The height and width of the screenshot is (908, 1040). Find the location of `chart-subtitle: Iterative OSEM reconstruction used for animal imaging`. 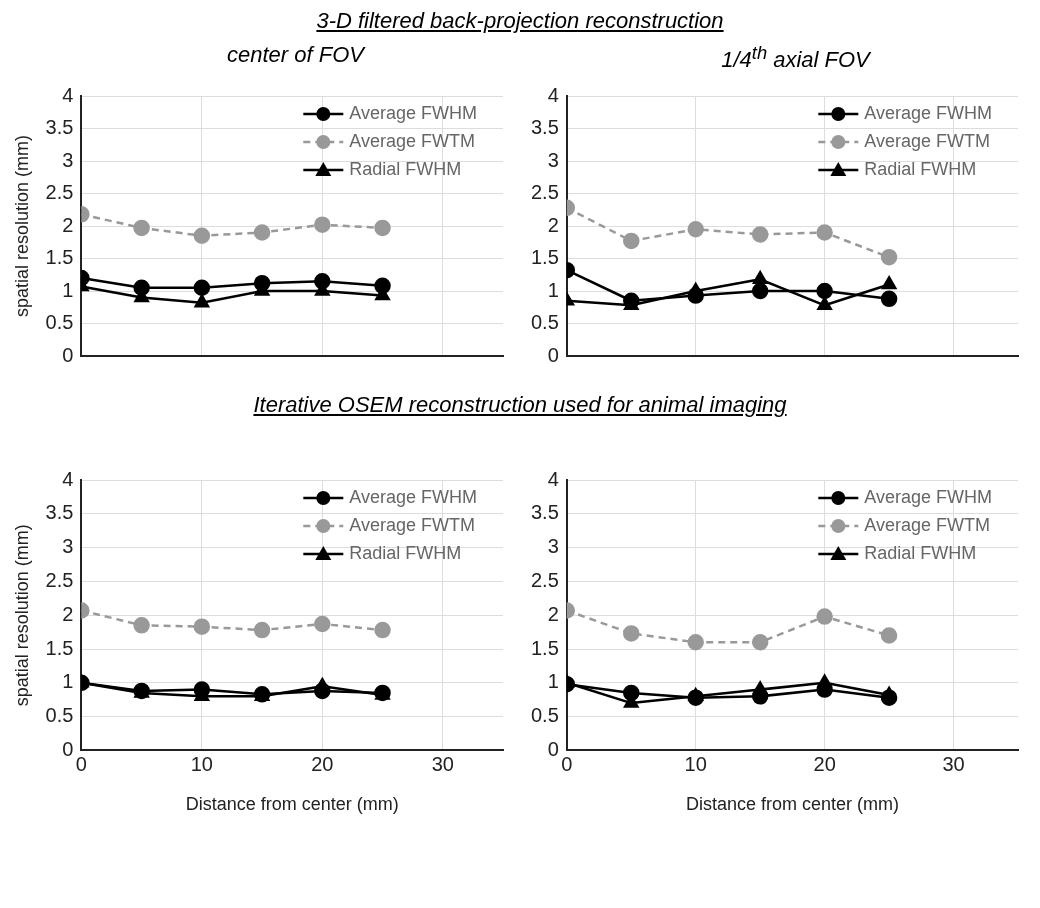

chart-subtitle: Iterative OSEM reconstruction used for animal imaging is located at coordinates (520, 405).